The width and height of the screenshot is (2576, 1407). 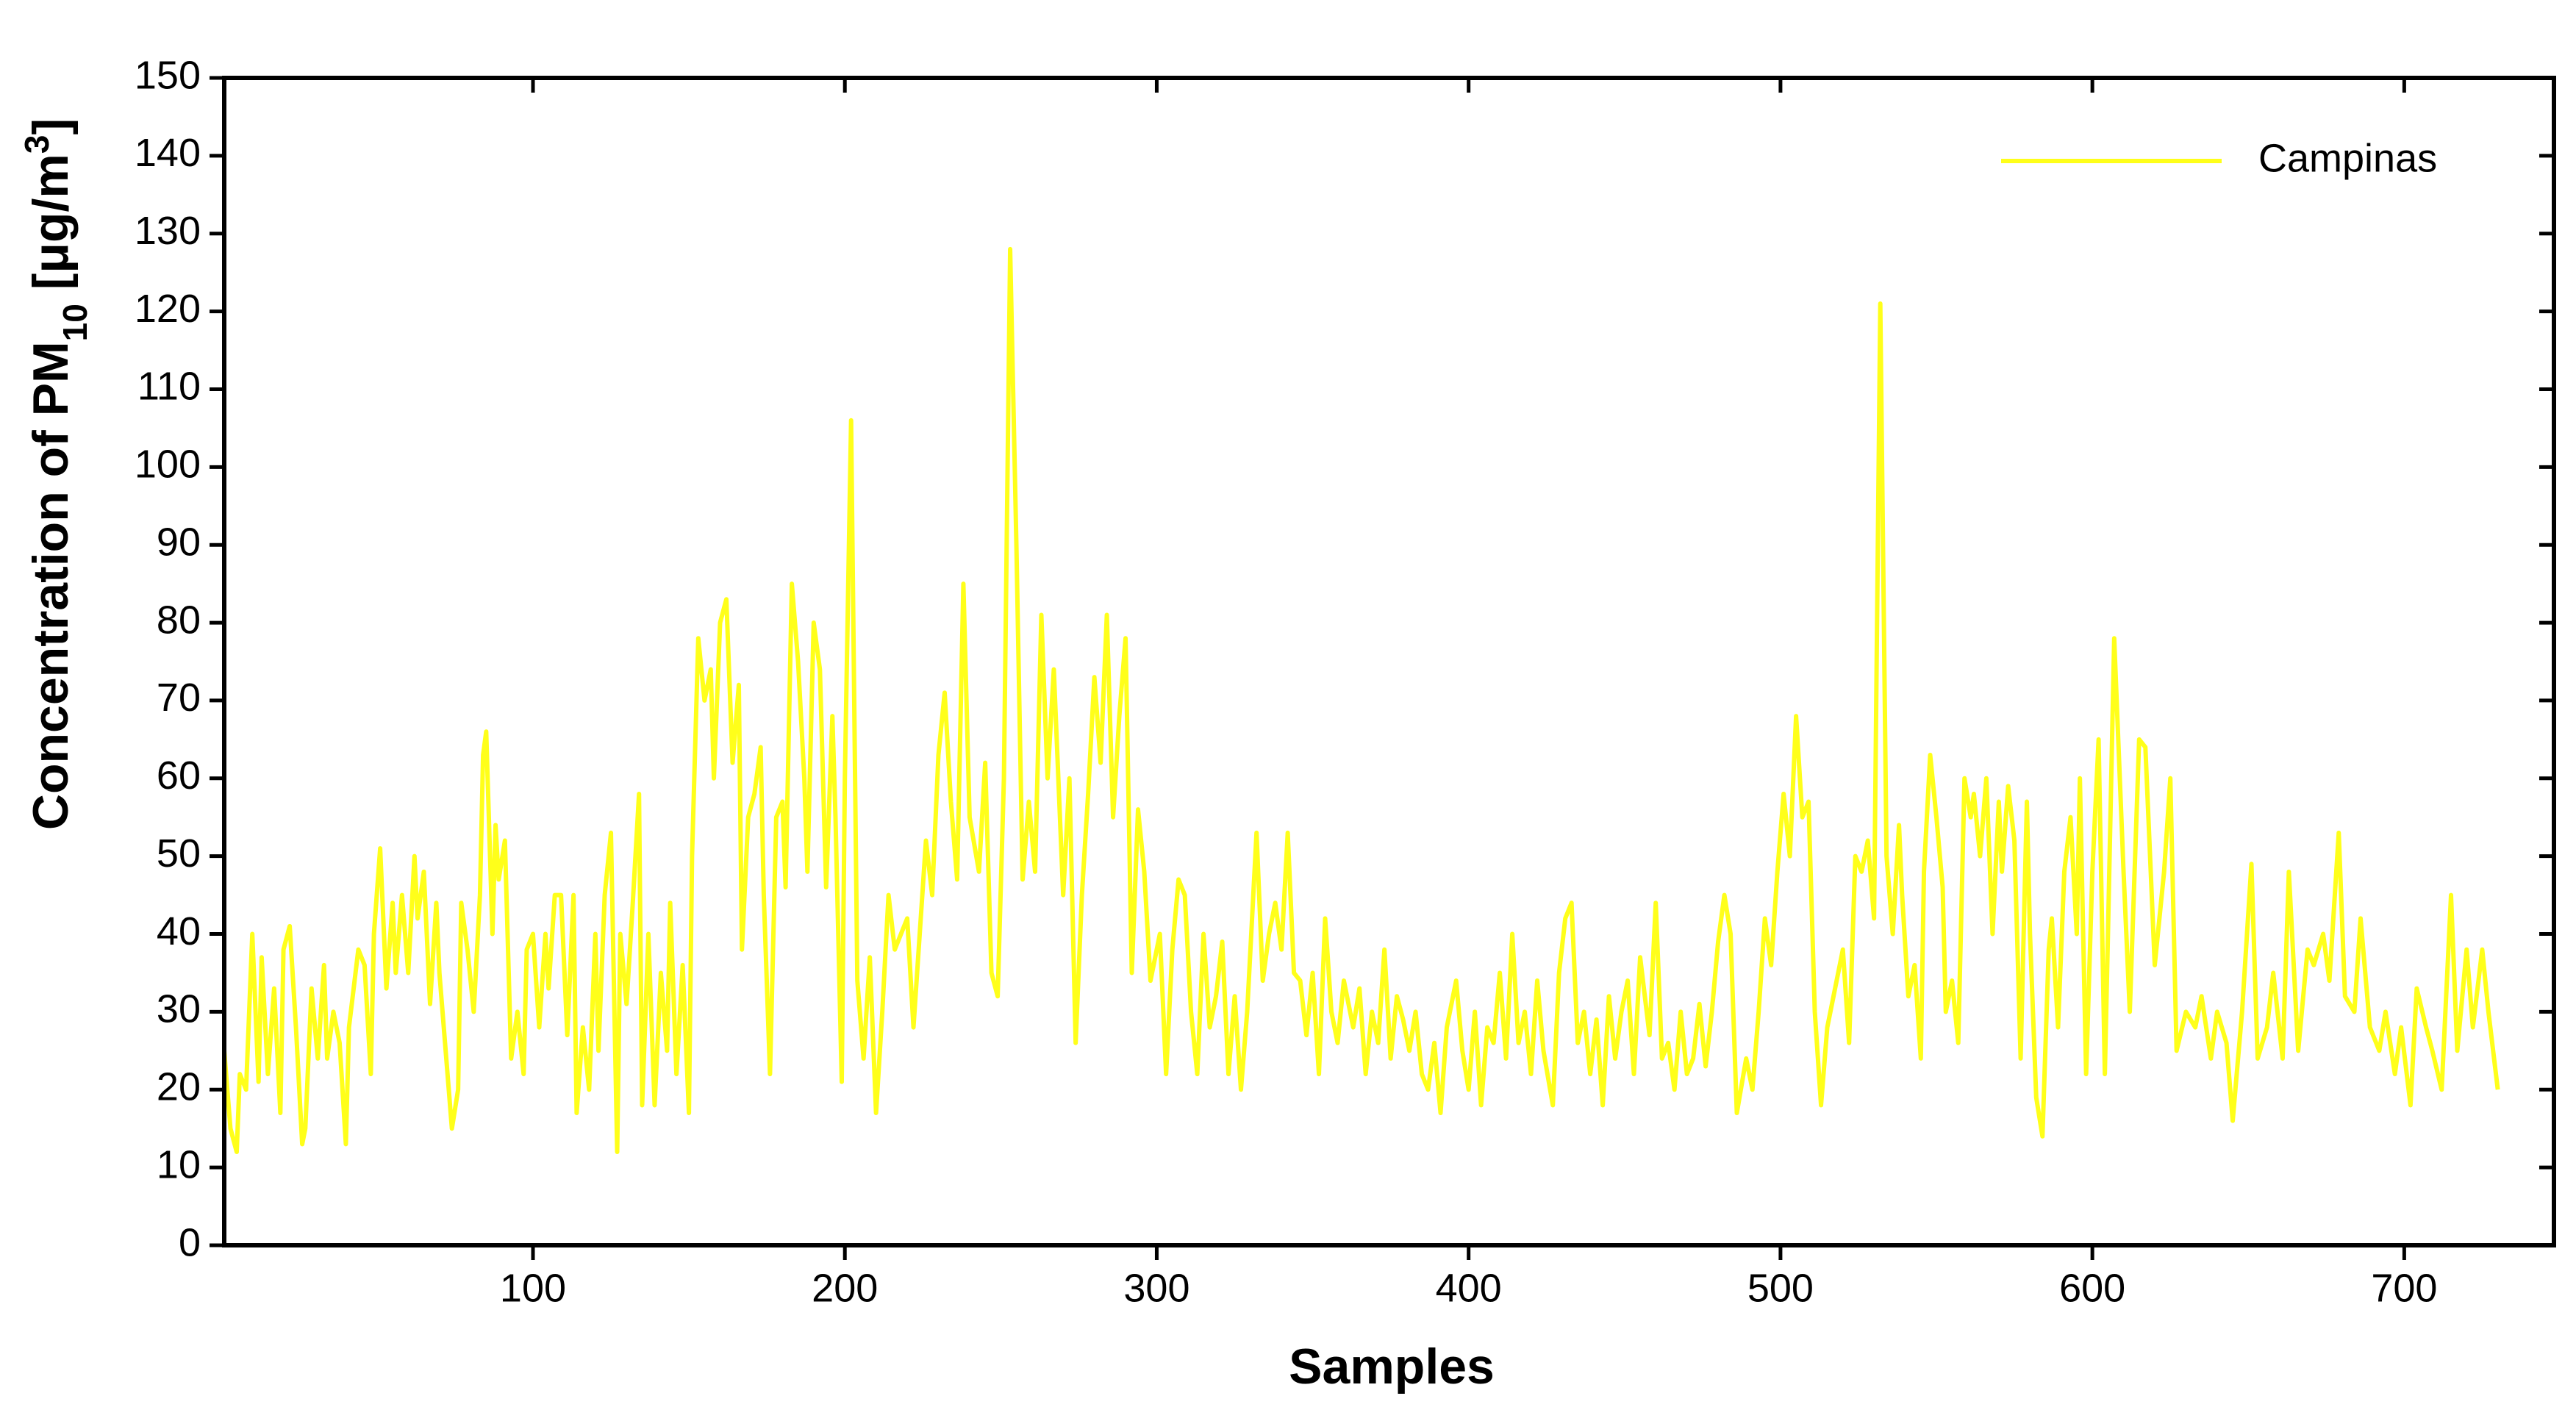 I want to click on y-axis-title-part: ], so click(x=51, y=127).